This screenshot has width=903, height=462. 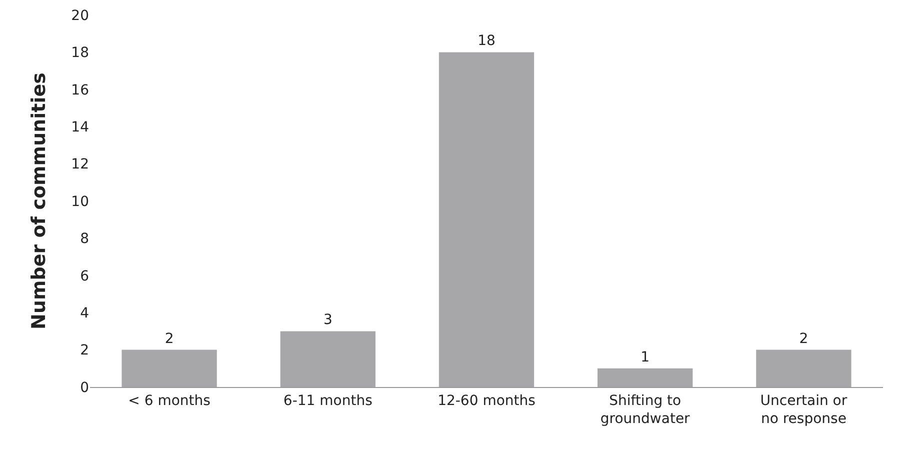 What do you see at coordinates (169, 400) in the screenshot?
I see `x-tick-label: < 6 months` at bounding box center [169, 400].